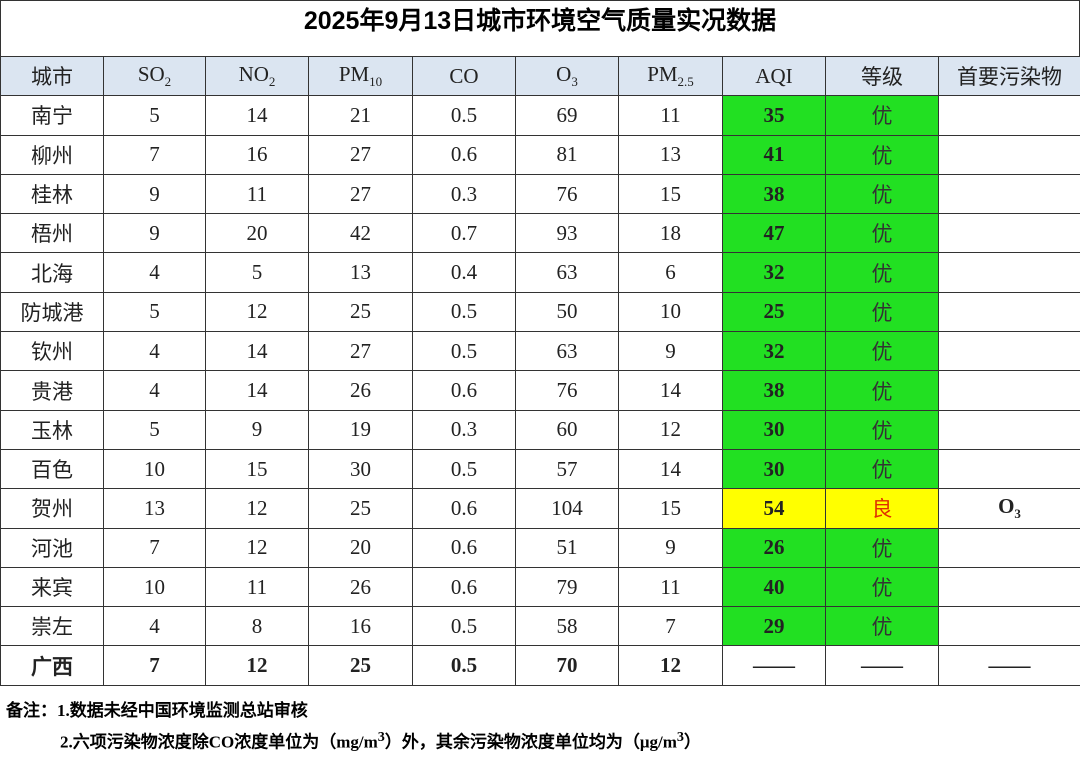 This screenshot has width=1080, height=759. What do you see at coordinates (219, 742) in the screenshot?
I see `text: 2.六项污染物浓度除CO浓度单位为（mg/m` at bounding box center [219, 742].